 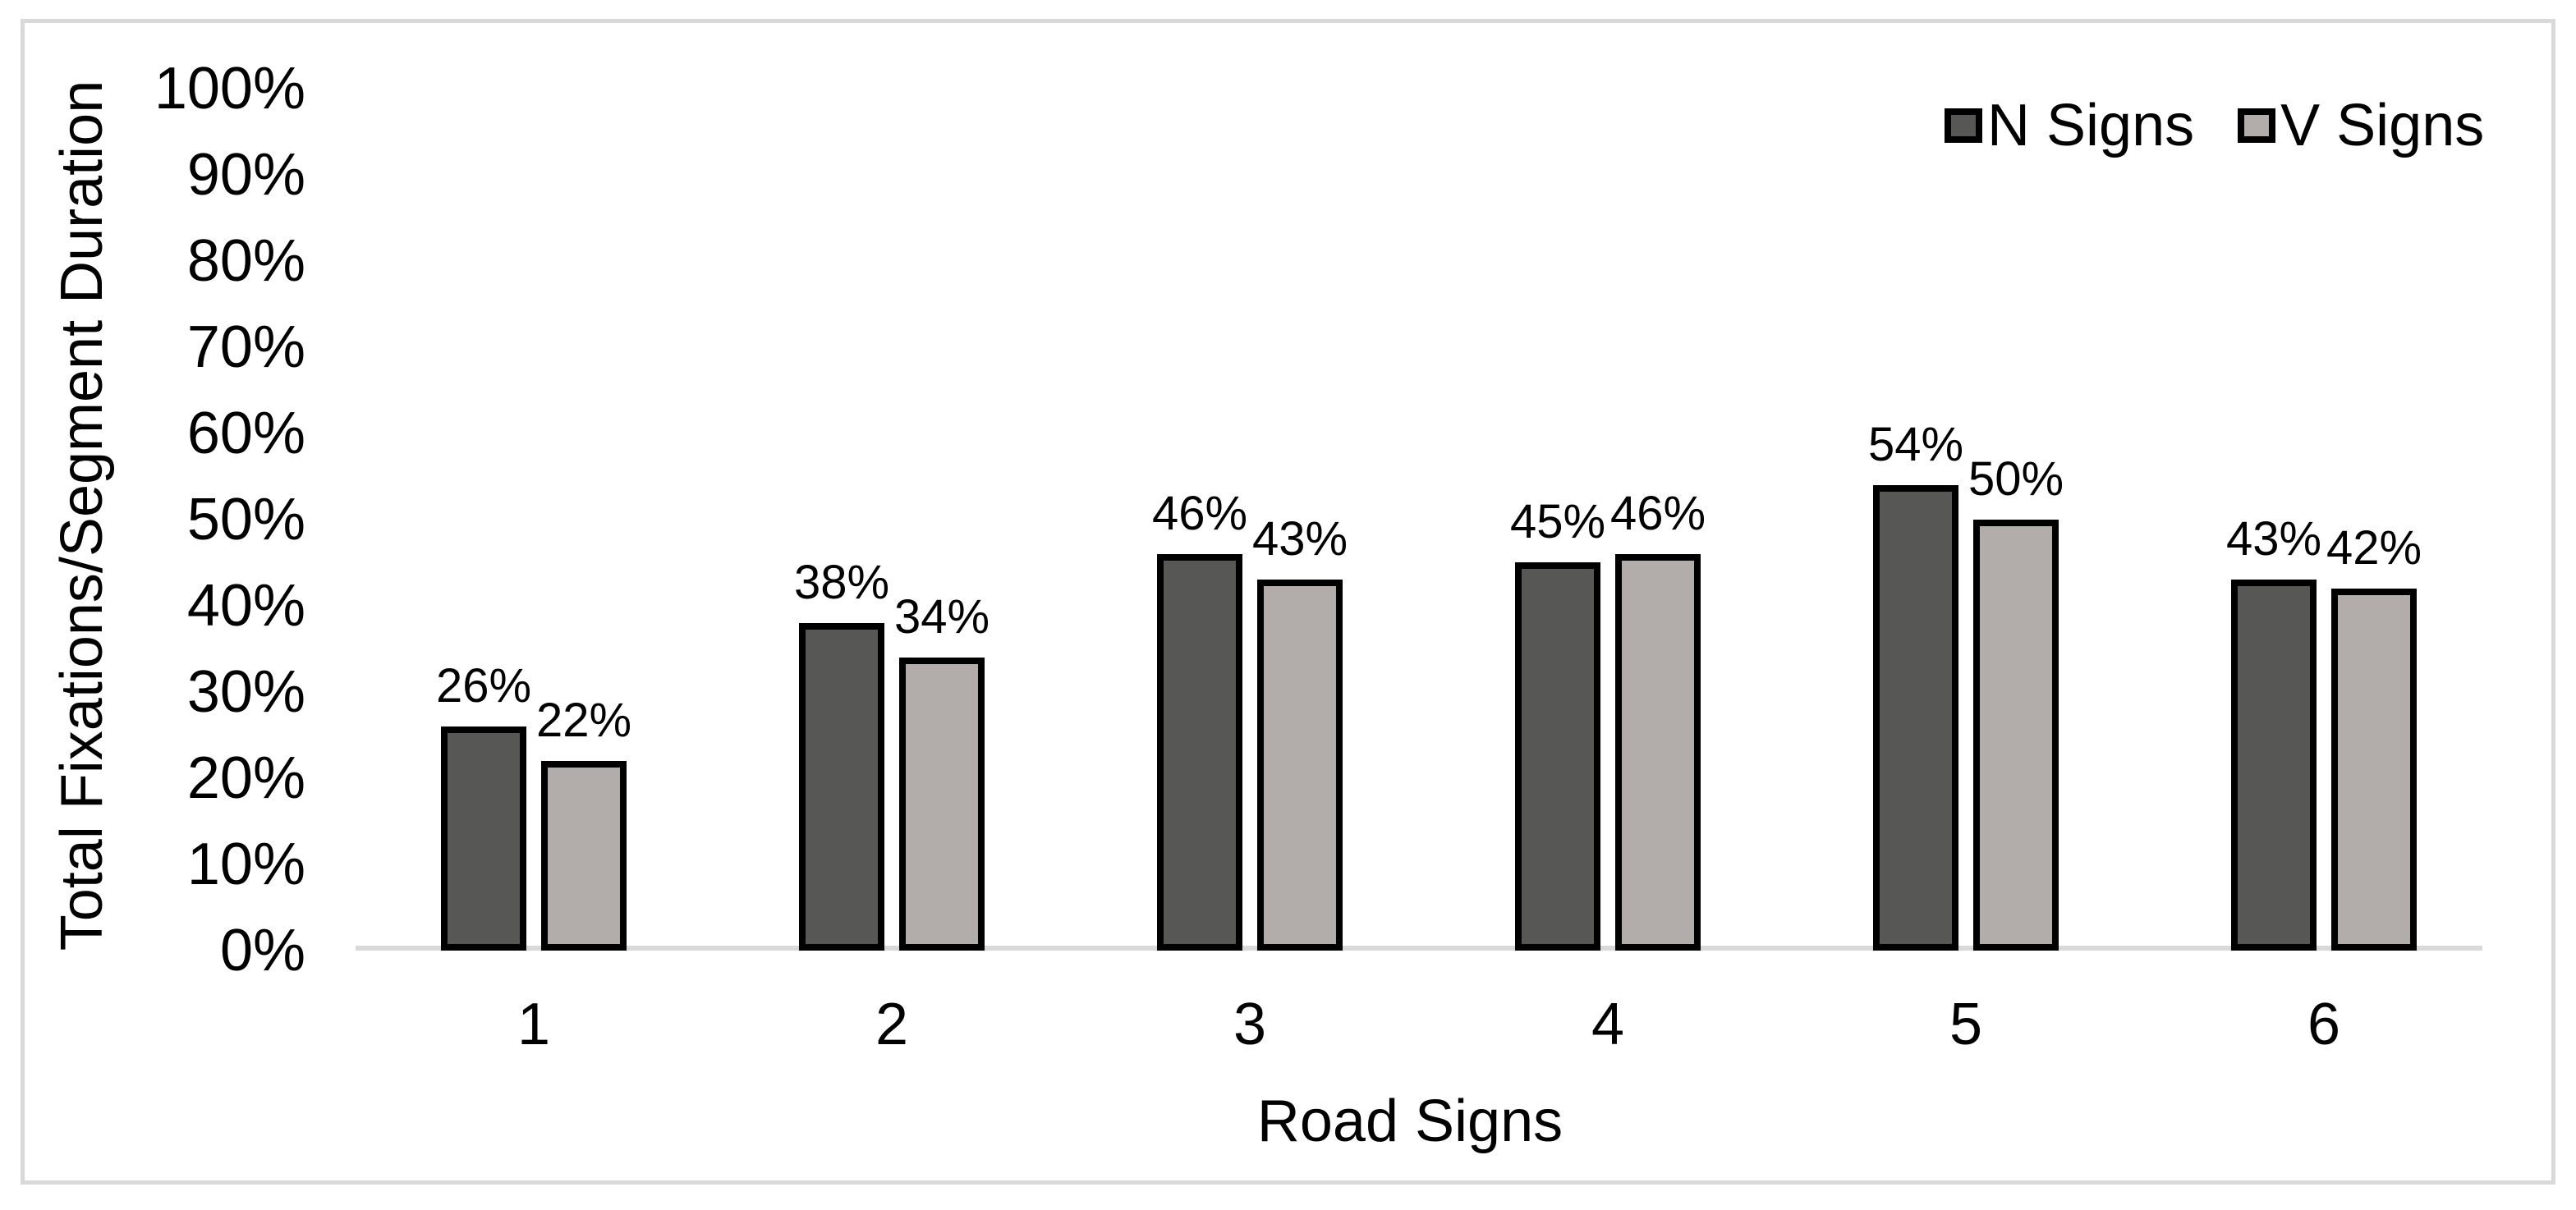 What do you see at coordinates (483, 686) in the screenshot?
I see `bar-value-label: 26%` at bounding box center [483, 686].